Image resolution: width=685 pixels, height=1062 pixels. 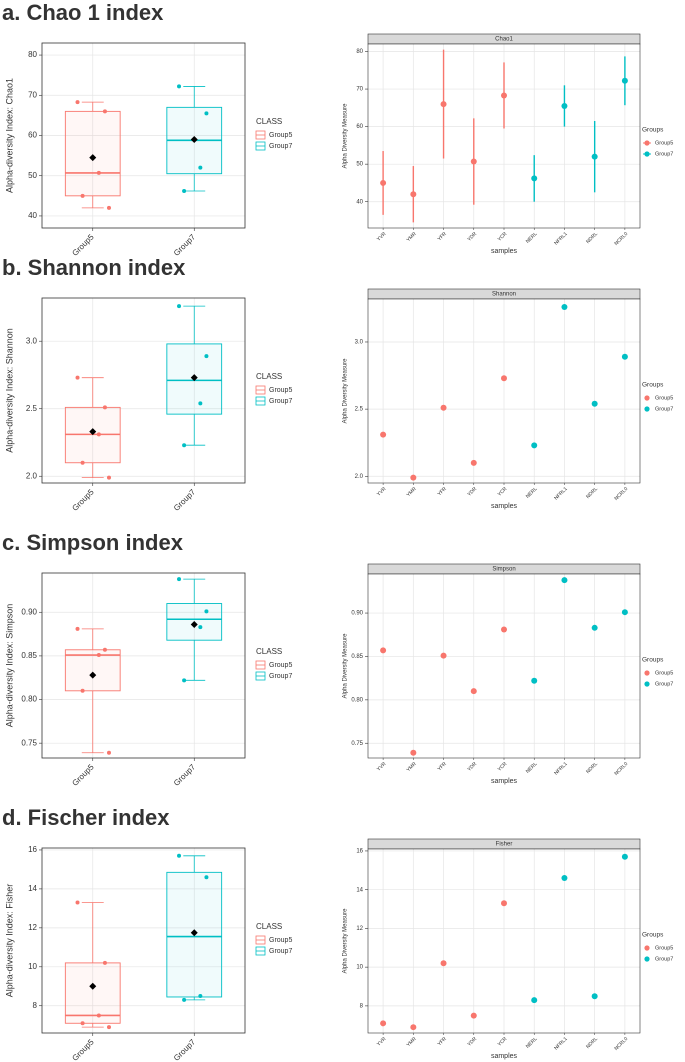 What do you see at coordinates (9, 941) in the screenshot?
I see `y-axis-label: Alpha-diversity Index: Fisher` at bounding box center [9, 941].